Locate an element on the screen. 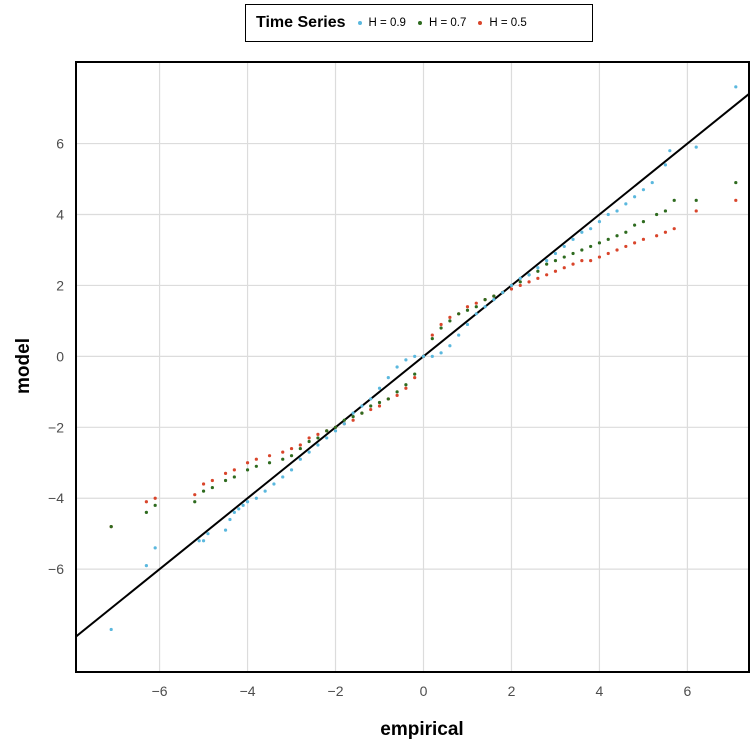 This screenshot has height=746, width=752. x-tick-label: 0 is located at coordinates (424, 691).